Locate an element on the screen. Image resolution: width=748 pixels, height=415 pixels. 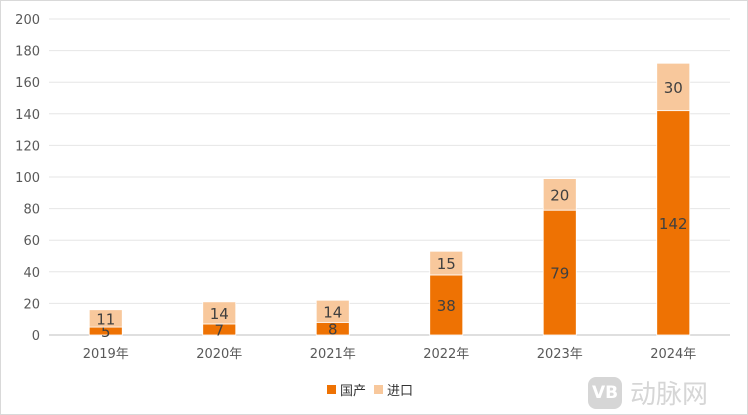
data-label: 20 is located at coordinates (559, 195).